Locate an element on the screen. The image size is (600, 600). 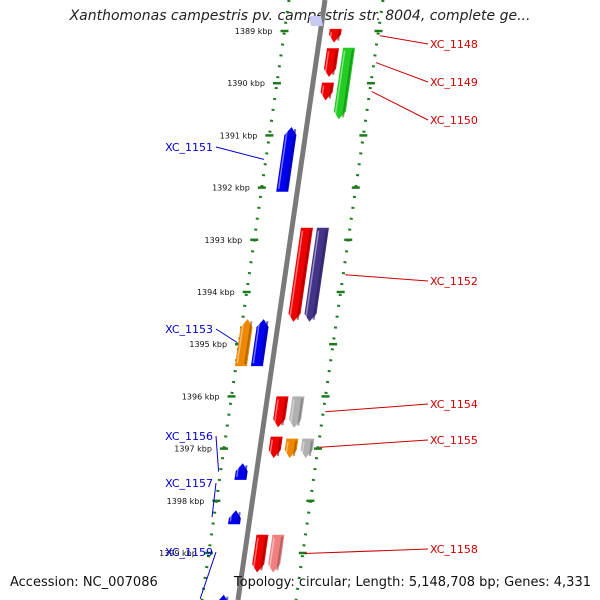
kbp-tick-label: 1394 kbp is located at coordinates (216, 292).